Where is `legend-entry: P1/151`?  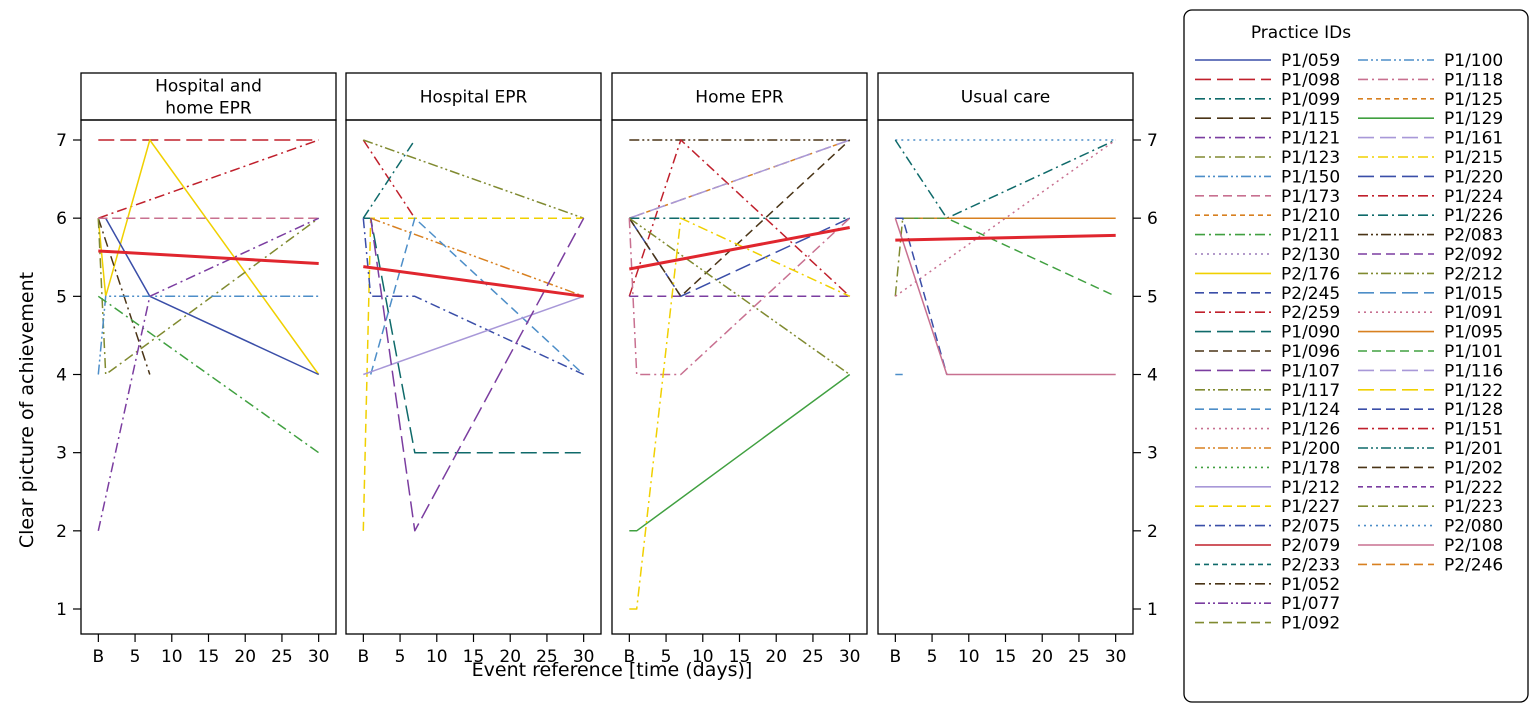
legend-entry: P1/151 is located at coordinates (1430, 430).